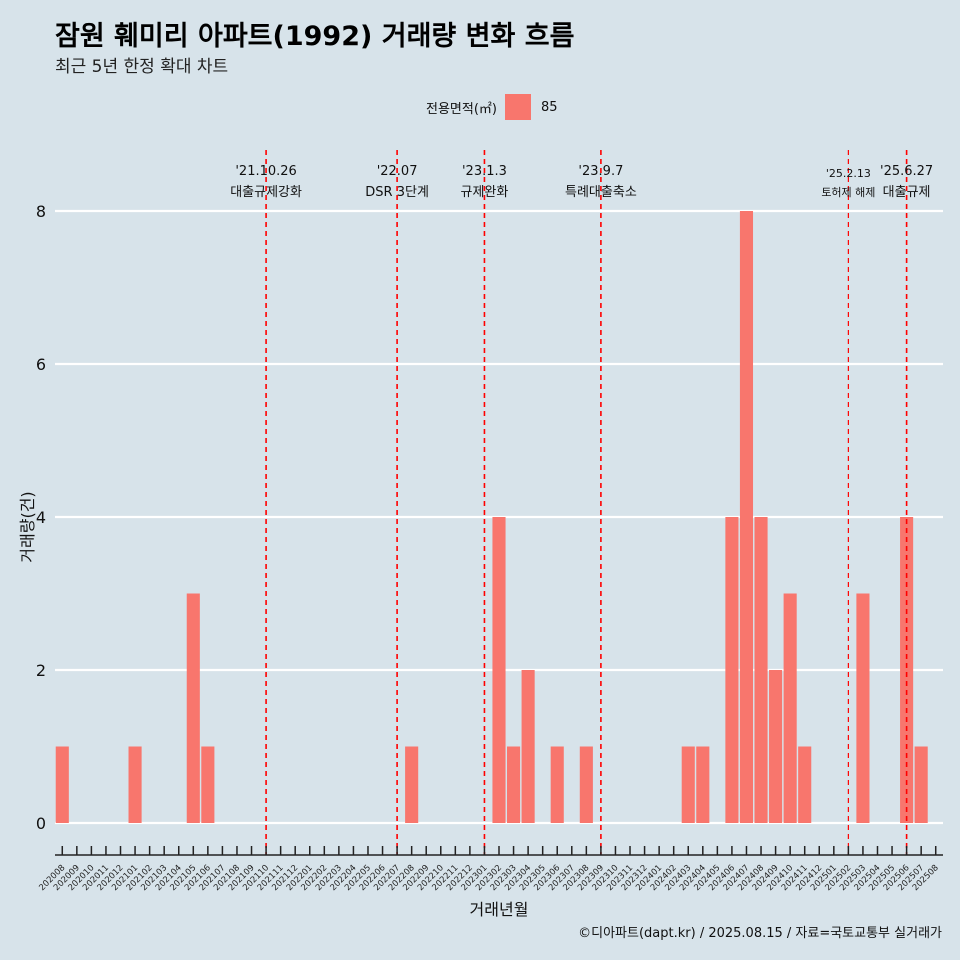  What do you see at coordinates (499, 909) in the screenshot?
I see `x-axis-title: 거래년월` at bounding box center [499, 909].